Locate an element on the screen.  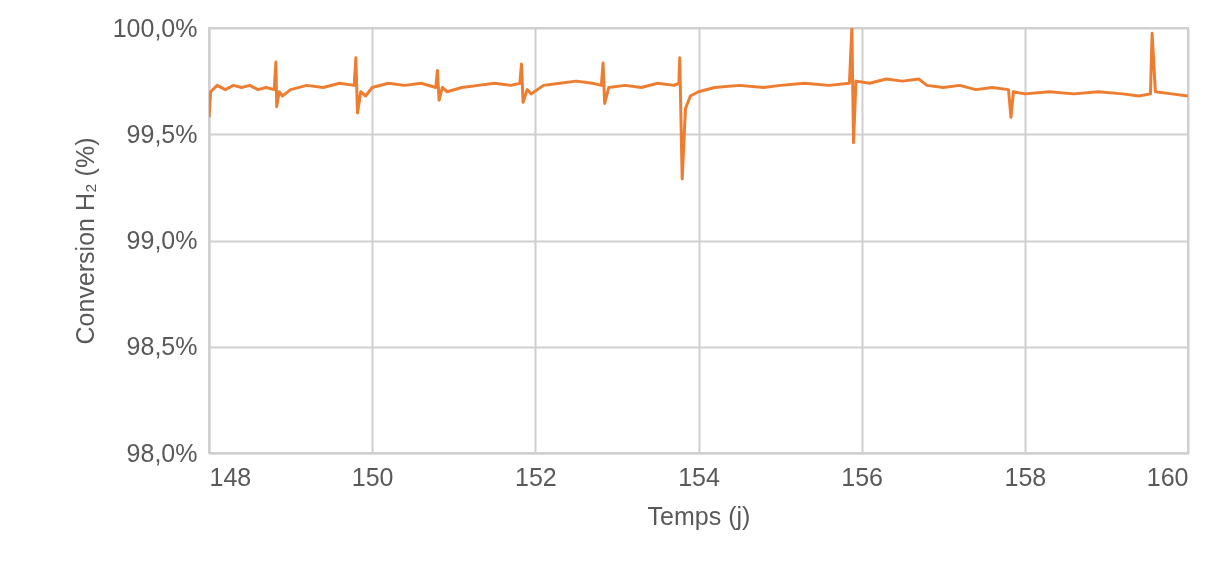
y-tick-label: 99,5% is located at coordinates (162, 133).